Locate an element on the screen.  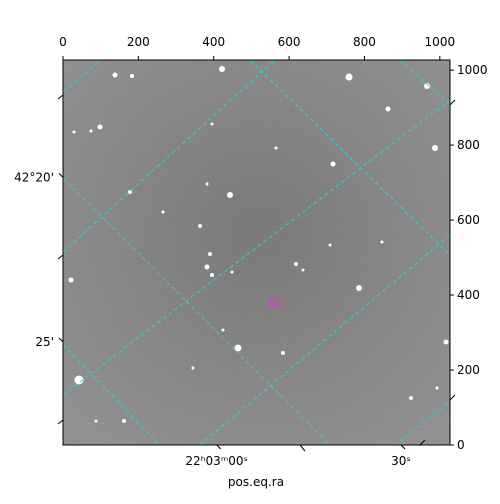
y-tick-label: 800 is located at coordinates (468, 145).